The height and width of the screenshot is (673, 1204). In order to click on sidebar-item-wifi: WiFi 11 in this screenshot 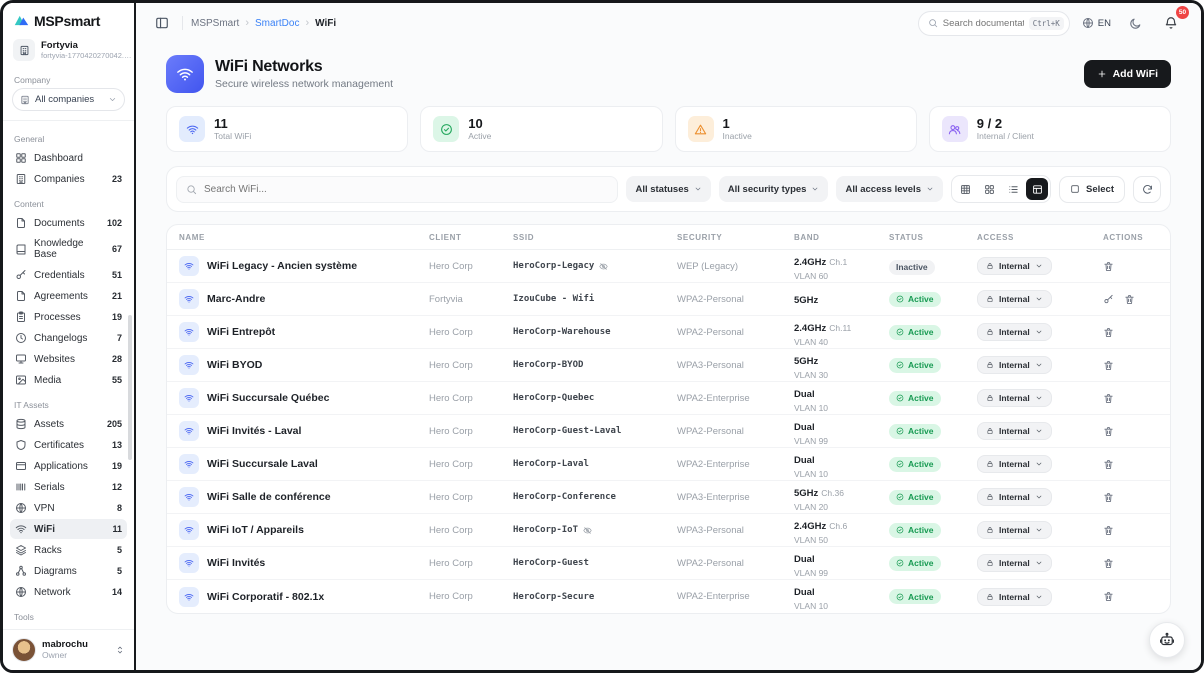, I will do `click(68, 529)`.